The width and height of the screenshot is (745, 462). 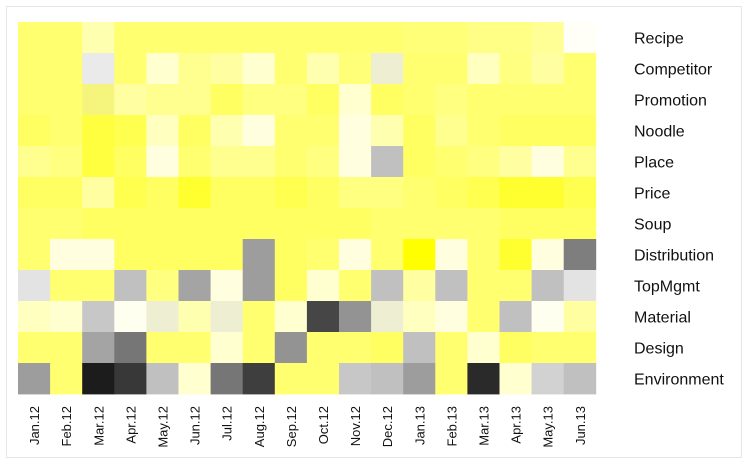 I want to click on row-label: Recipe, so click(x=659, y=39).